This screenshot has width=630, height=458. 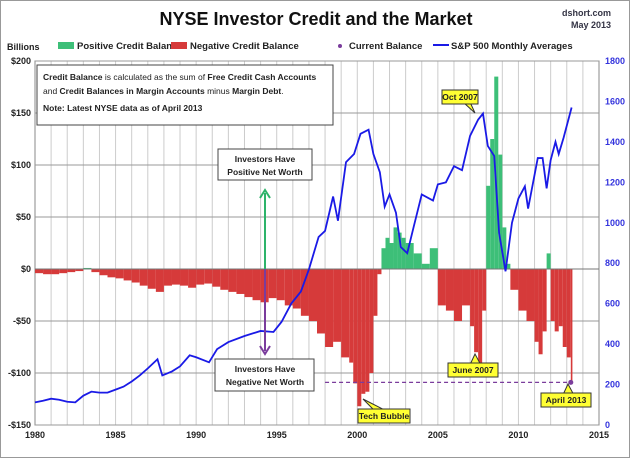 What do you see at coordinates (615, 182) in the screenshot?
I see `y-tick-right: 1200` at bounding box center [615, 182].